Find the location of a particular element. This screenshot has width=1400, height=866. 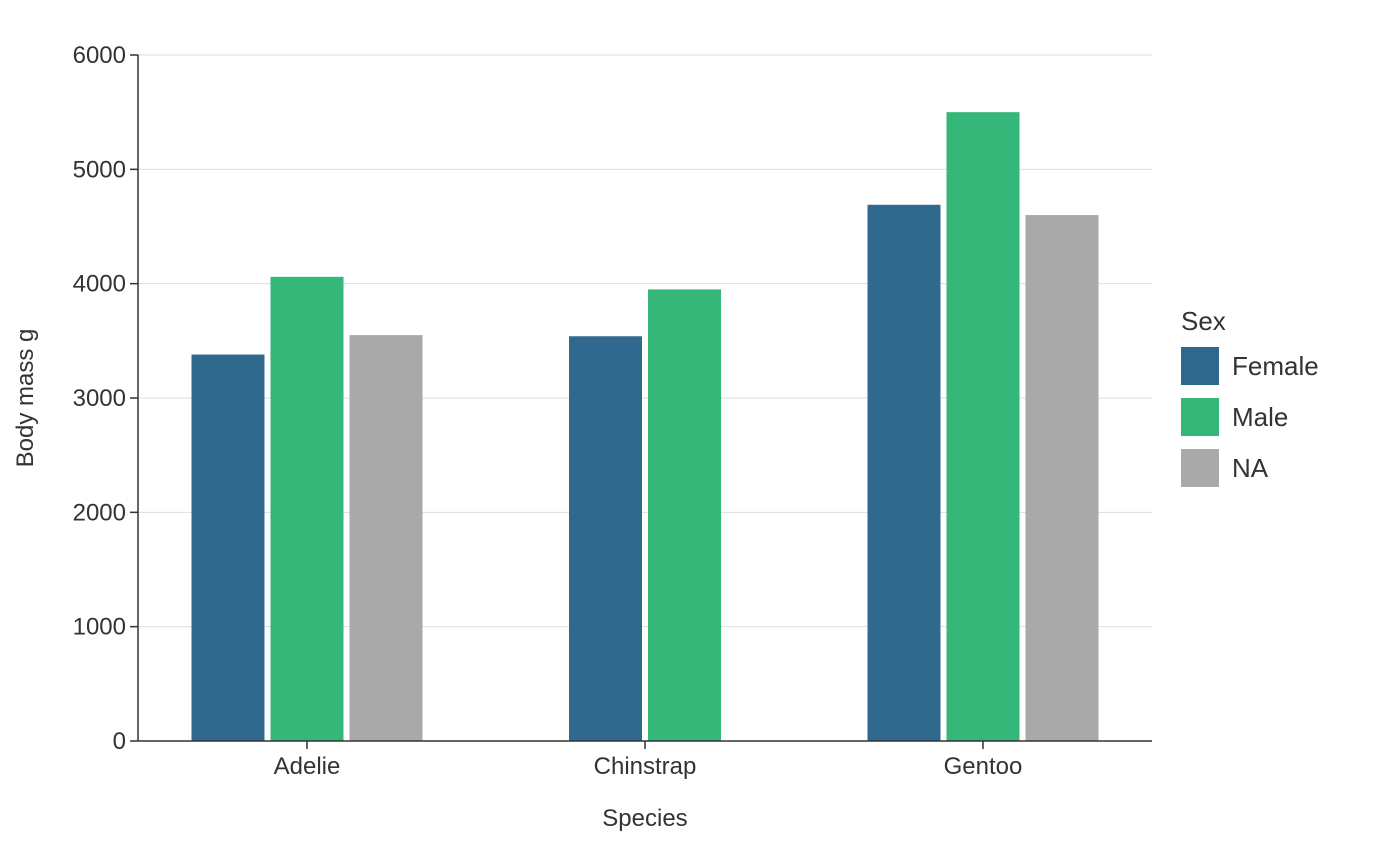

bar-adelie-male is located at coordinates (307, 508).